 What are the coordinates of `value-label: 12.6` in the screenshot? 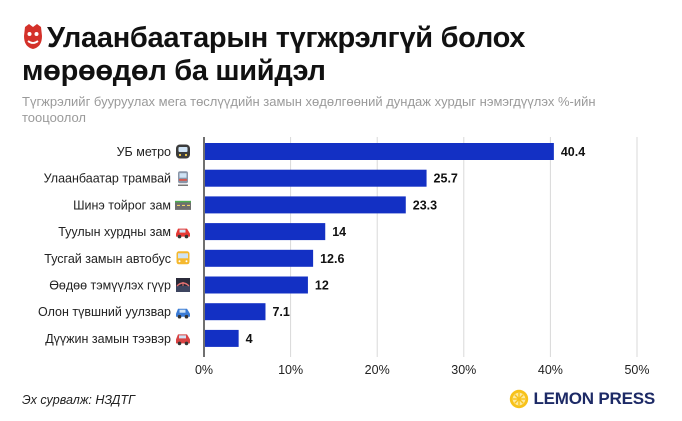 It's located at (332, 259).